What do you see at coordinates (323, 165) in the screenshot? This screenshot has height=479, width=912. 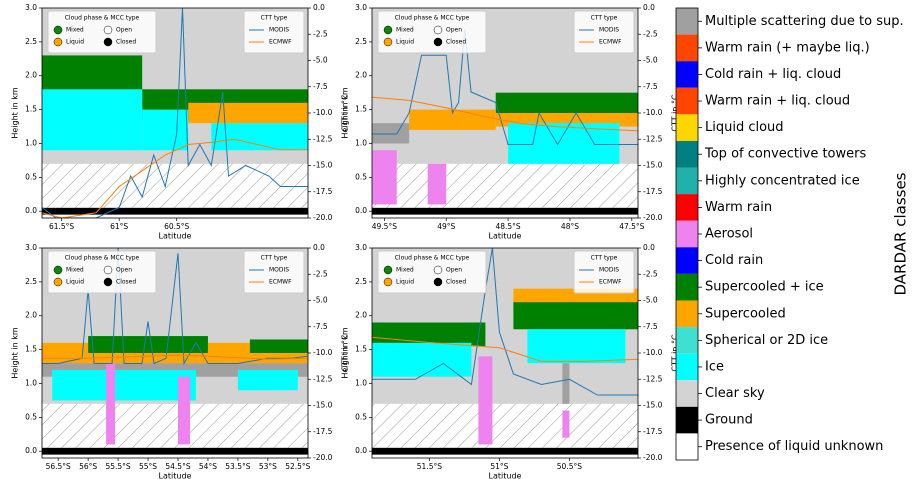 I see `y2-tick-label: -15.0` at bounding box center [323, 165].